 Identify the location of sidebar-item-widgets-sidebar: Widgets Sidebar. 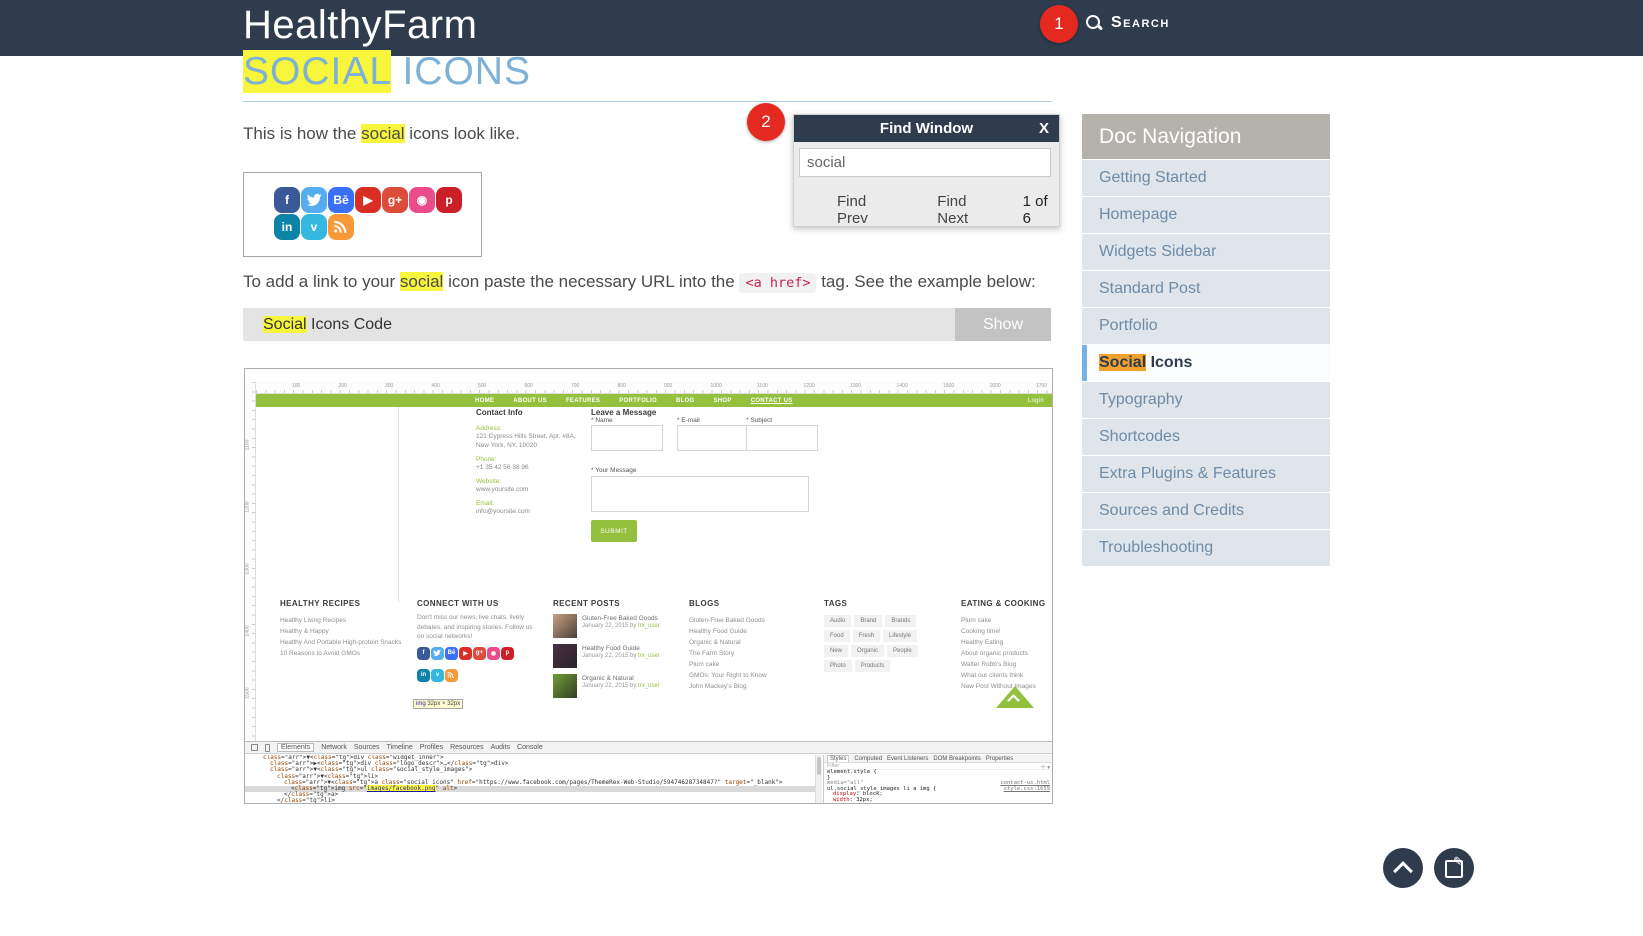
(1206, 252).